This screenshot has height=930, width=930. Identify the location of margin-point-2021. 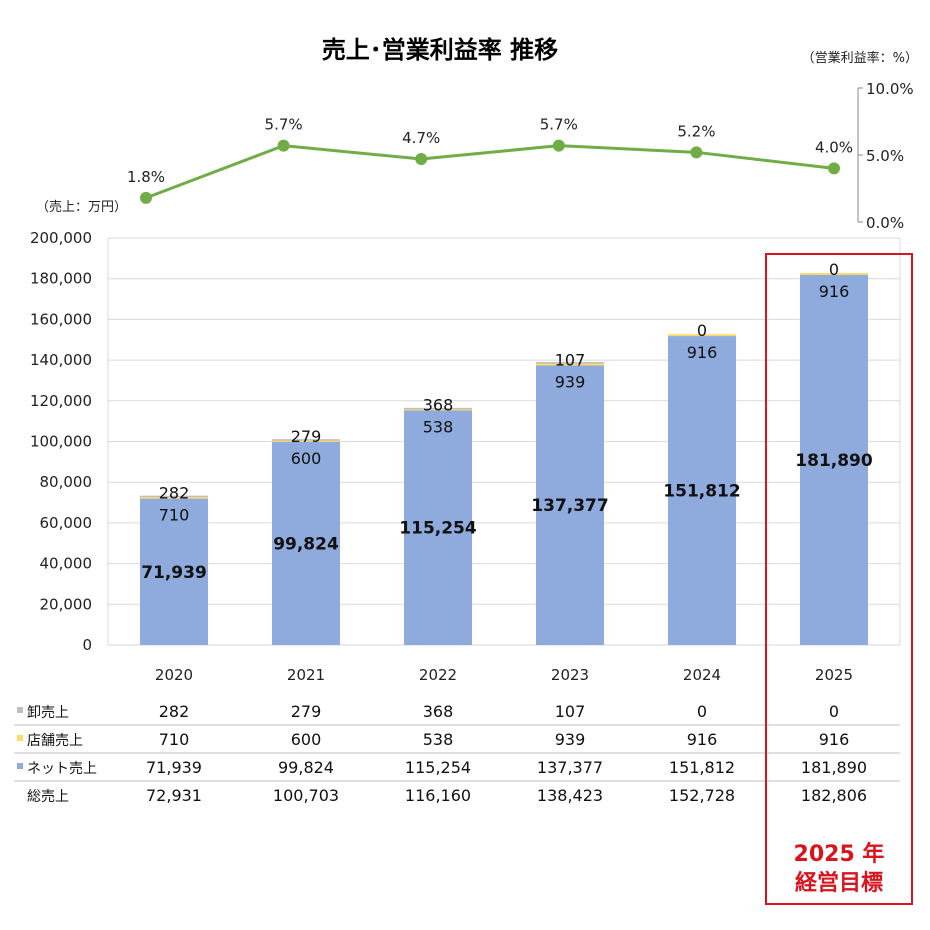
(283, 145).